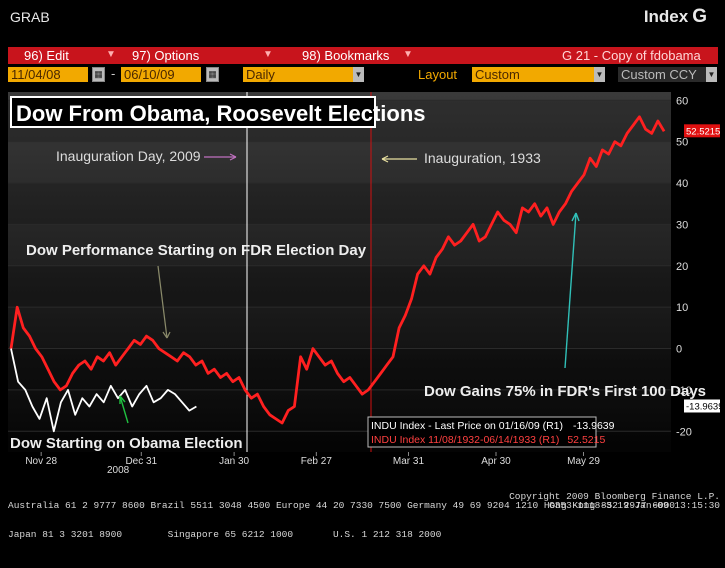 The width and height of the screenshot is (725, 568). Describe the element at coordinates (614, 496) in the screenshot. I see `footer-copyright: Copyright 2009 Bloomberg Finance L.P.` at that location.